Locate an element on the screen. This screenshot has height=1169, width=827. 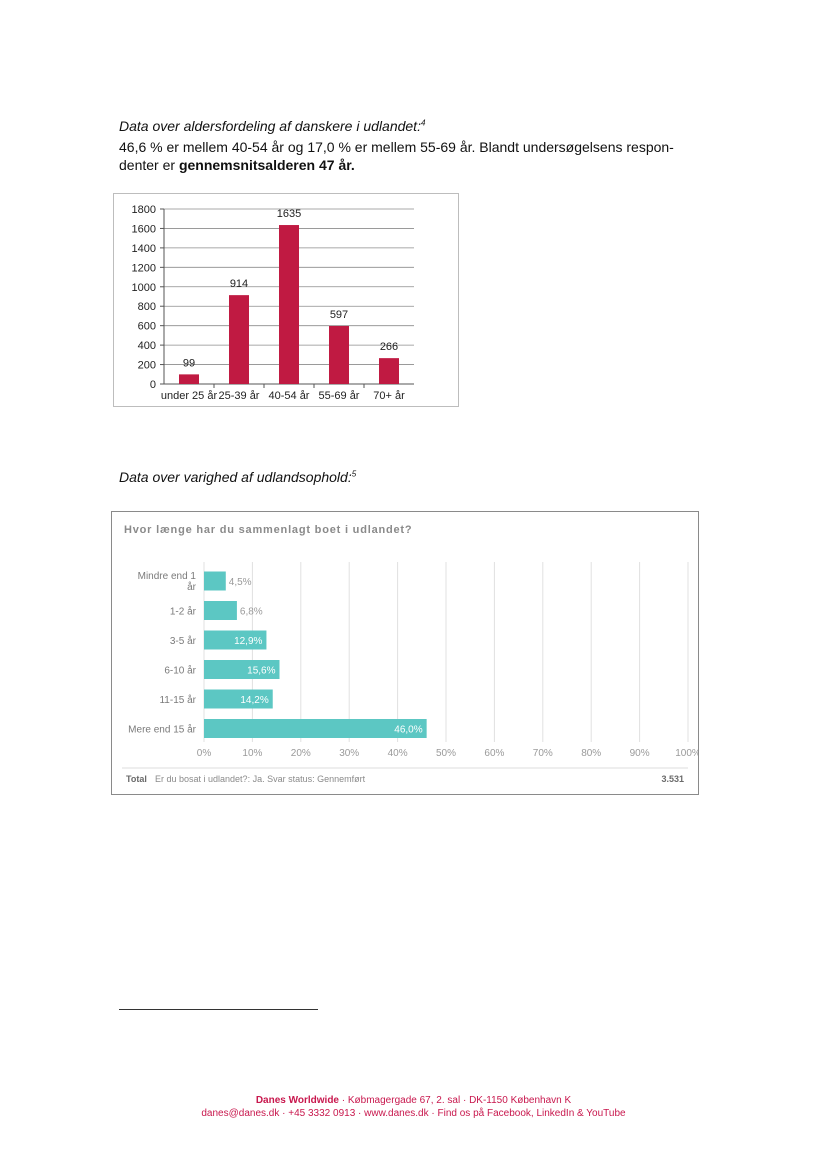
y-tick-label: 1200 is located at coordinates (144, 268).